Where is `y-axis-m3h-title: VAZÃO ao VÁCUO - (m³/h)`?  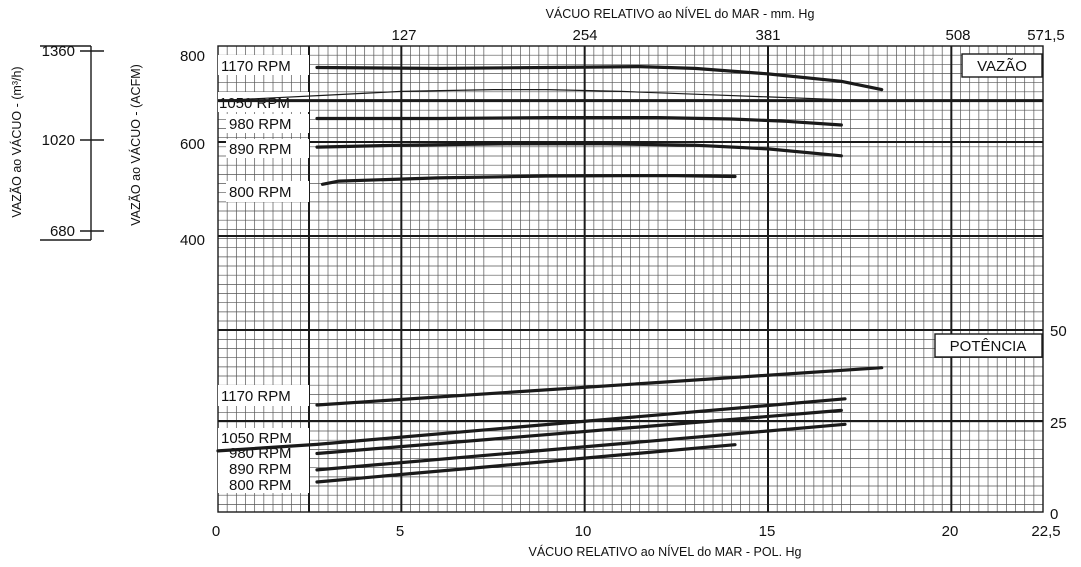 y-axis-m3h-title: VAZÃO ao VÁCUO - (m³/h) is located at coordinates (16, 141).